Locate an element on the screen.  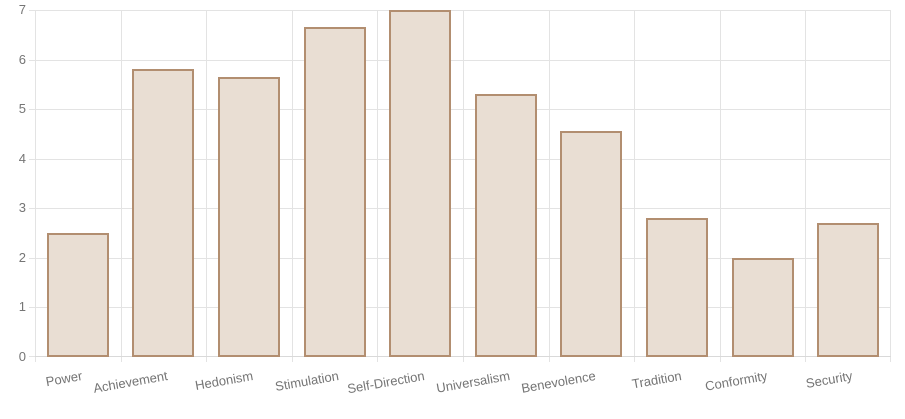
bar-achievement is located at coordinates (163, 213).